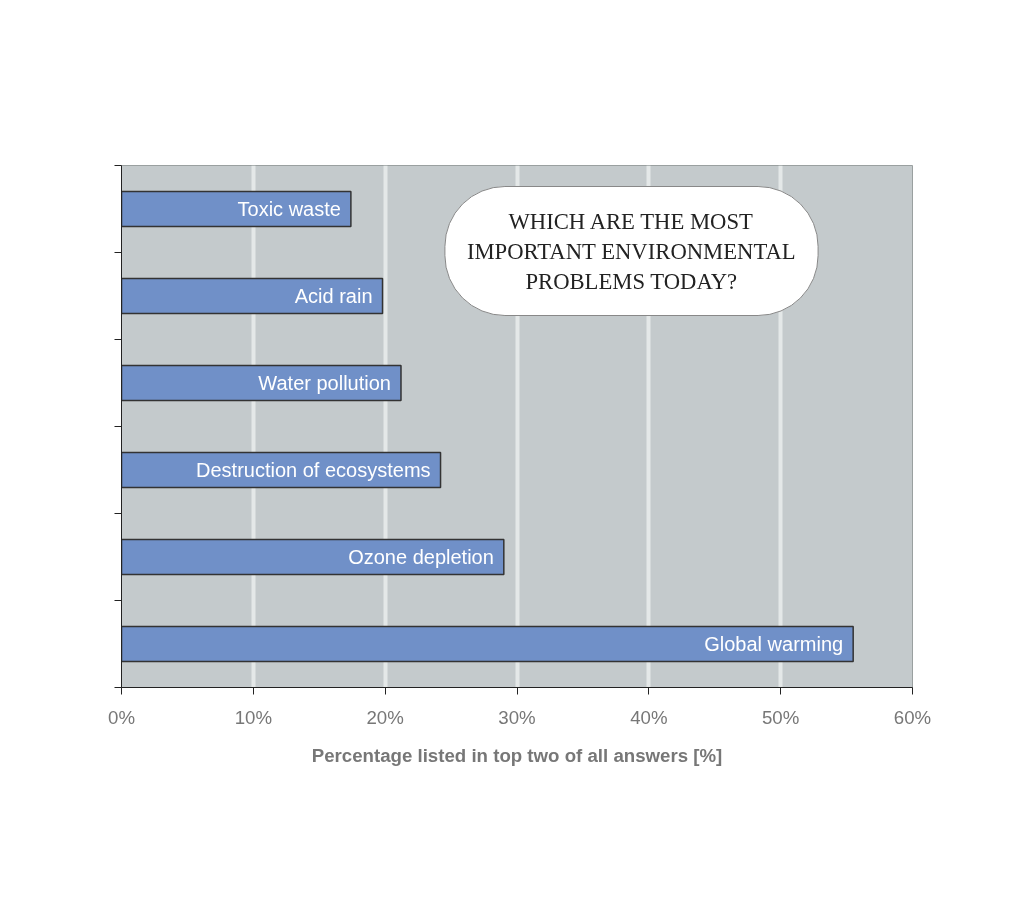 This screenshot has height=897, width=1015. What do you see at coordinates (333, 296) in the screenshot?
I see `y-tick-label: Acid rain` at bounding box center [333, 296].